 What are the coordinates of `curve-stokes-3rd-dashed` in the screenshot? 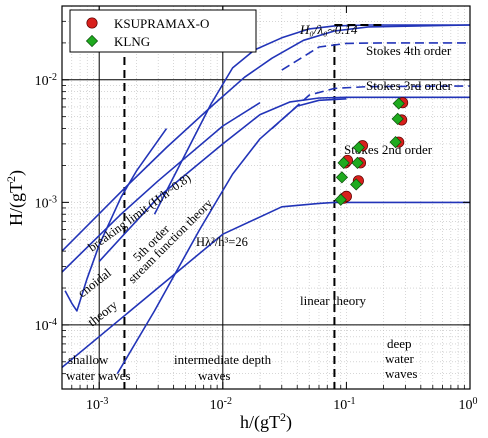 It's located at (370, 107).